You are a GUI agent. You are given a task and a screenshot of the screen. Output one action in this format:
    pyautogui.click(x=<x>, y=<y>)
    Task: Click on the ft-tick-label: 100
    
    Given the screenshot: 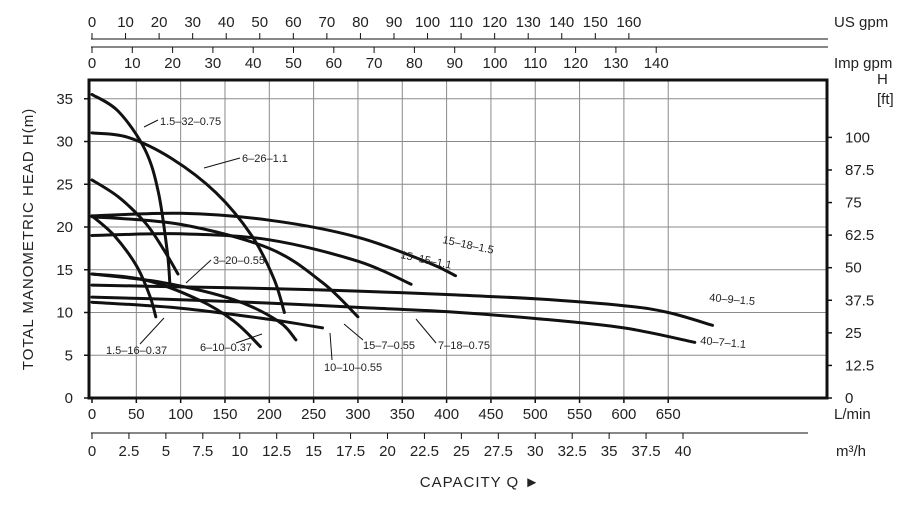 What is the action you would take?
    pyautogui.click(x=857, y=137)
    